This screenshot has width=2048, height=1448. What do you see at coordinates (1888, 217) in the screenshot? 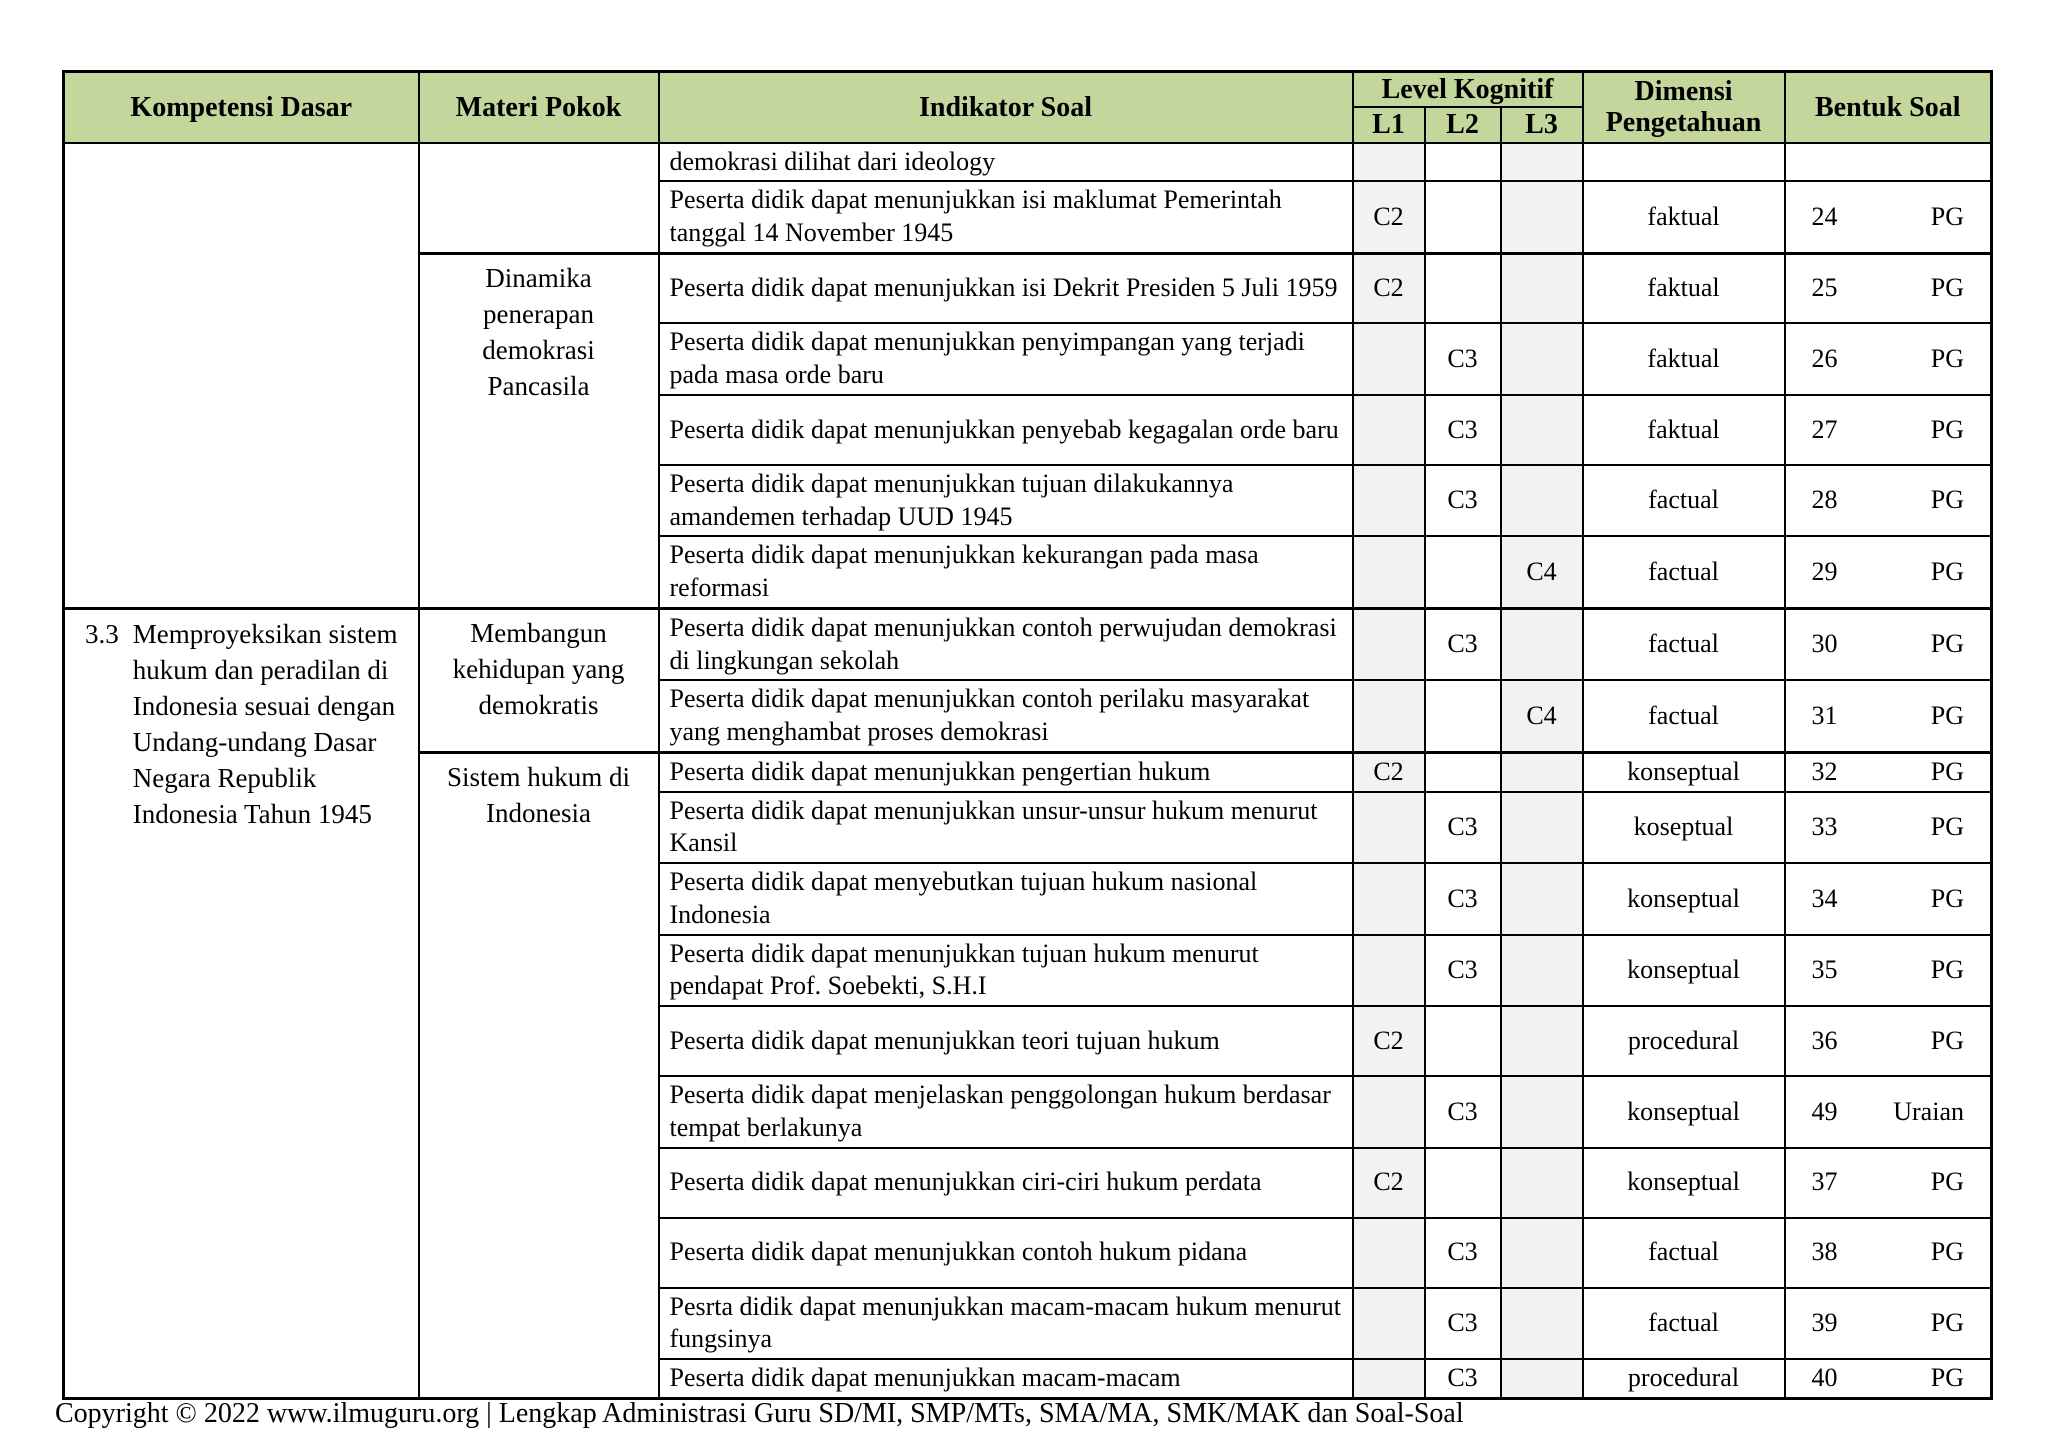
I see `cell-bentuk-soal: 24 PG` at bounding box center [1888, 217].